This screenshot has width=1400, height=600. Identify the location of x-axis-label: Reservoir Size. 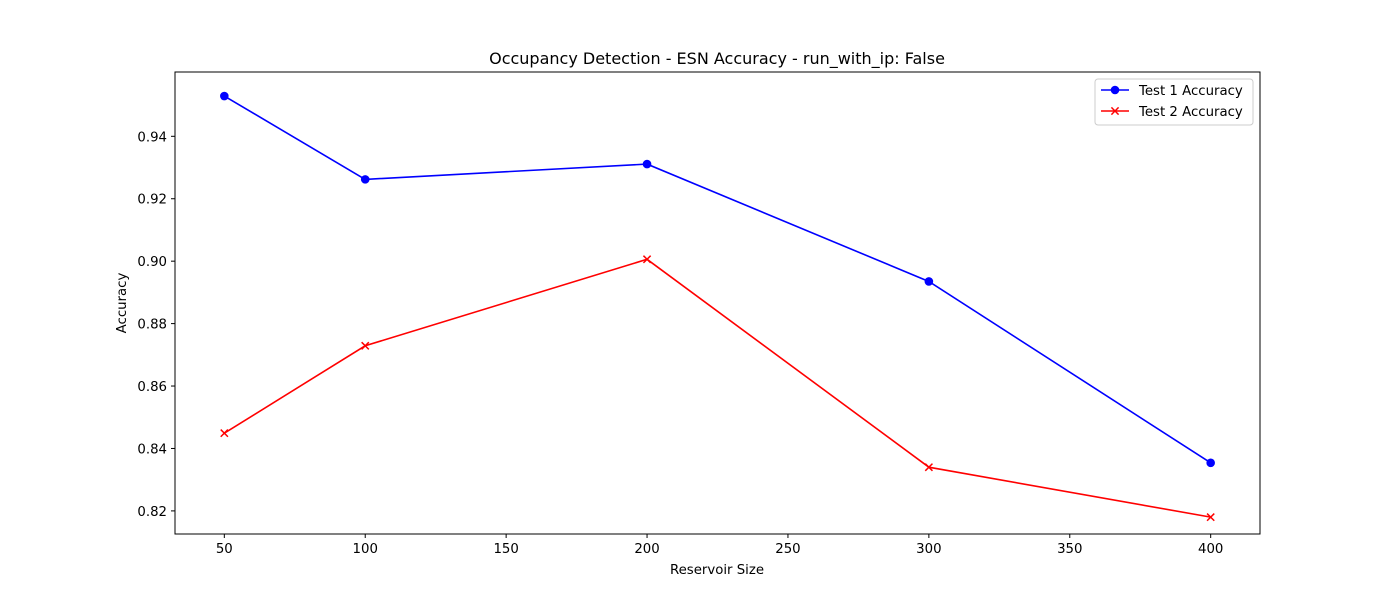
(717, 570).